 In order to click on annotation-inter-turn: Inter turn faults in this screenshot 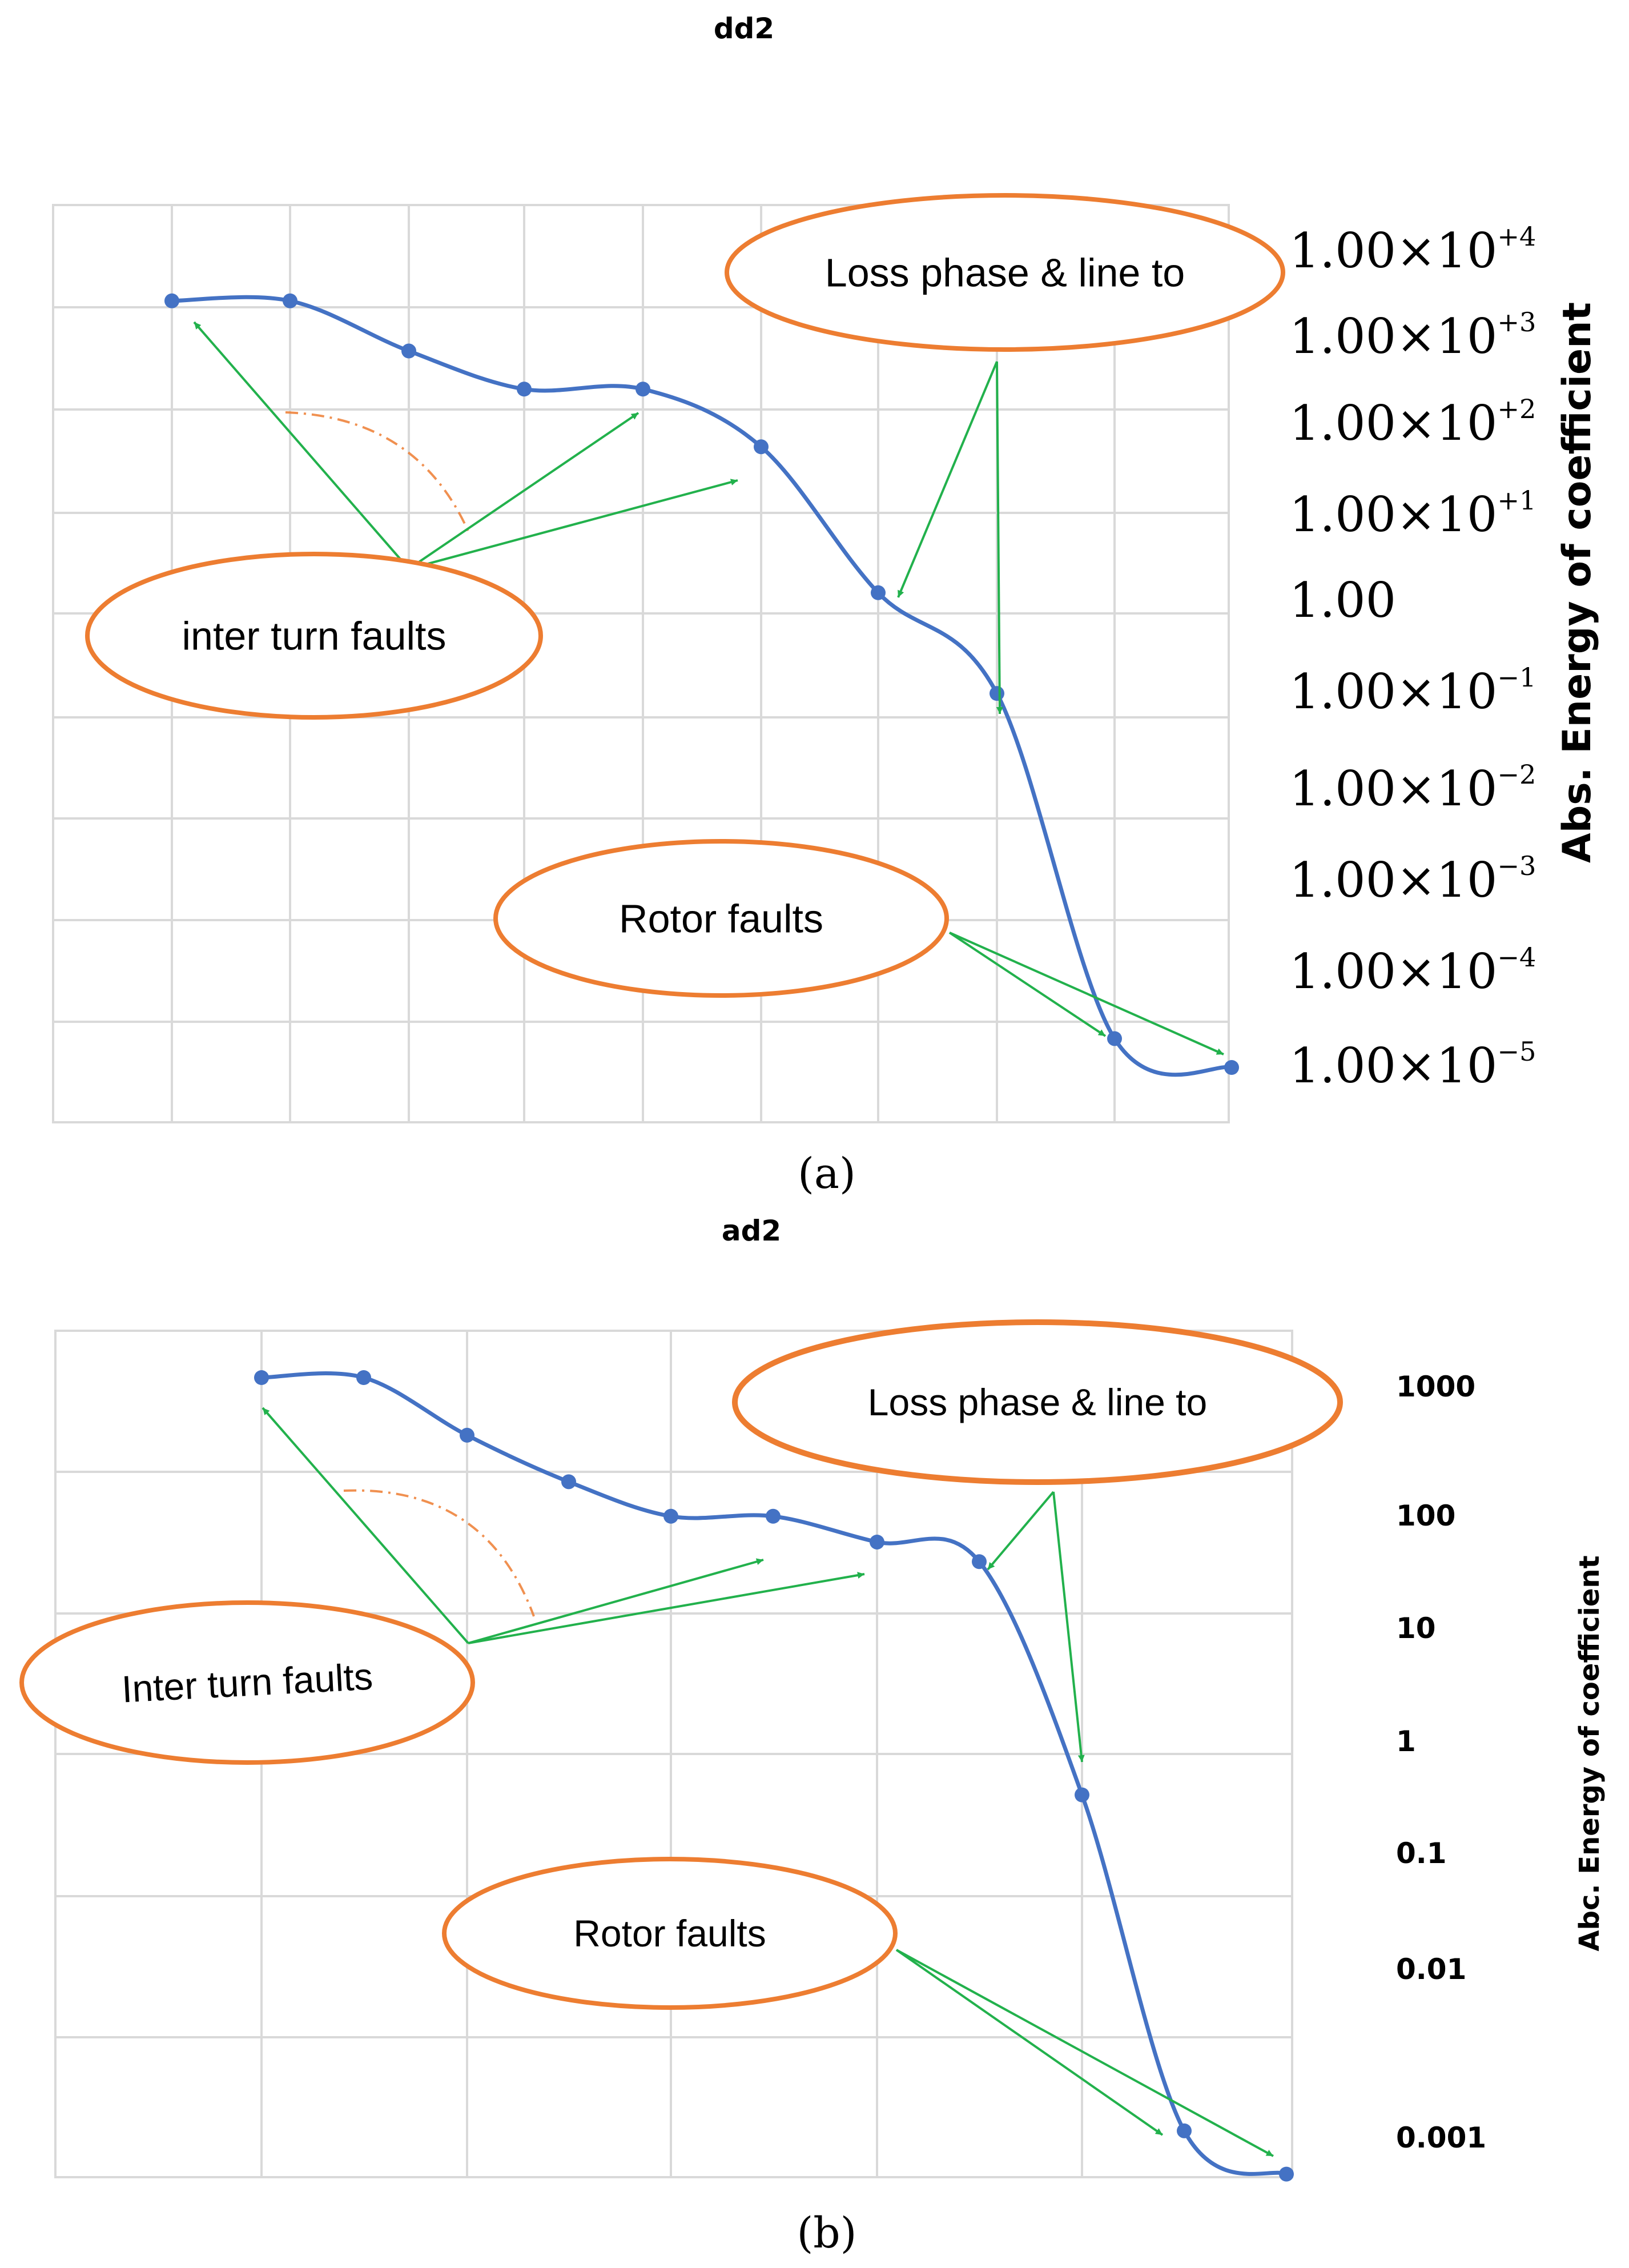, I will do `click(247, 1682)`.